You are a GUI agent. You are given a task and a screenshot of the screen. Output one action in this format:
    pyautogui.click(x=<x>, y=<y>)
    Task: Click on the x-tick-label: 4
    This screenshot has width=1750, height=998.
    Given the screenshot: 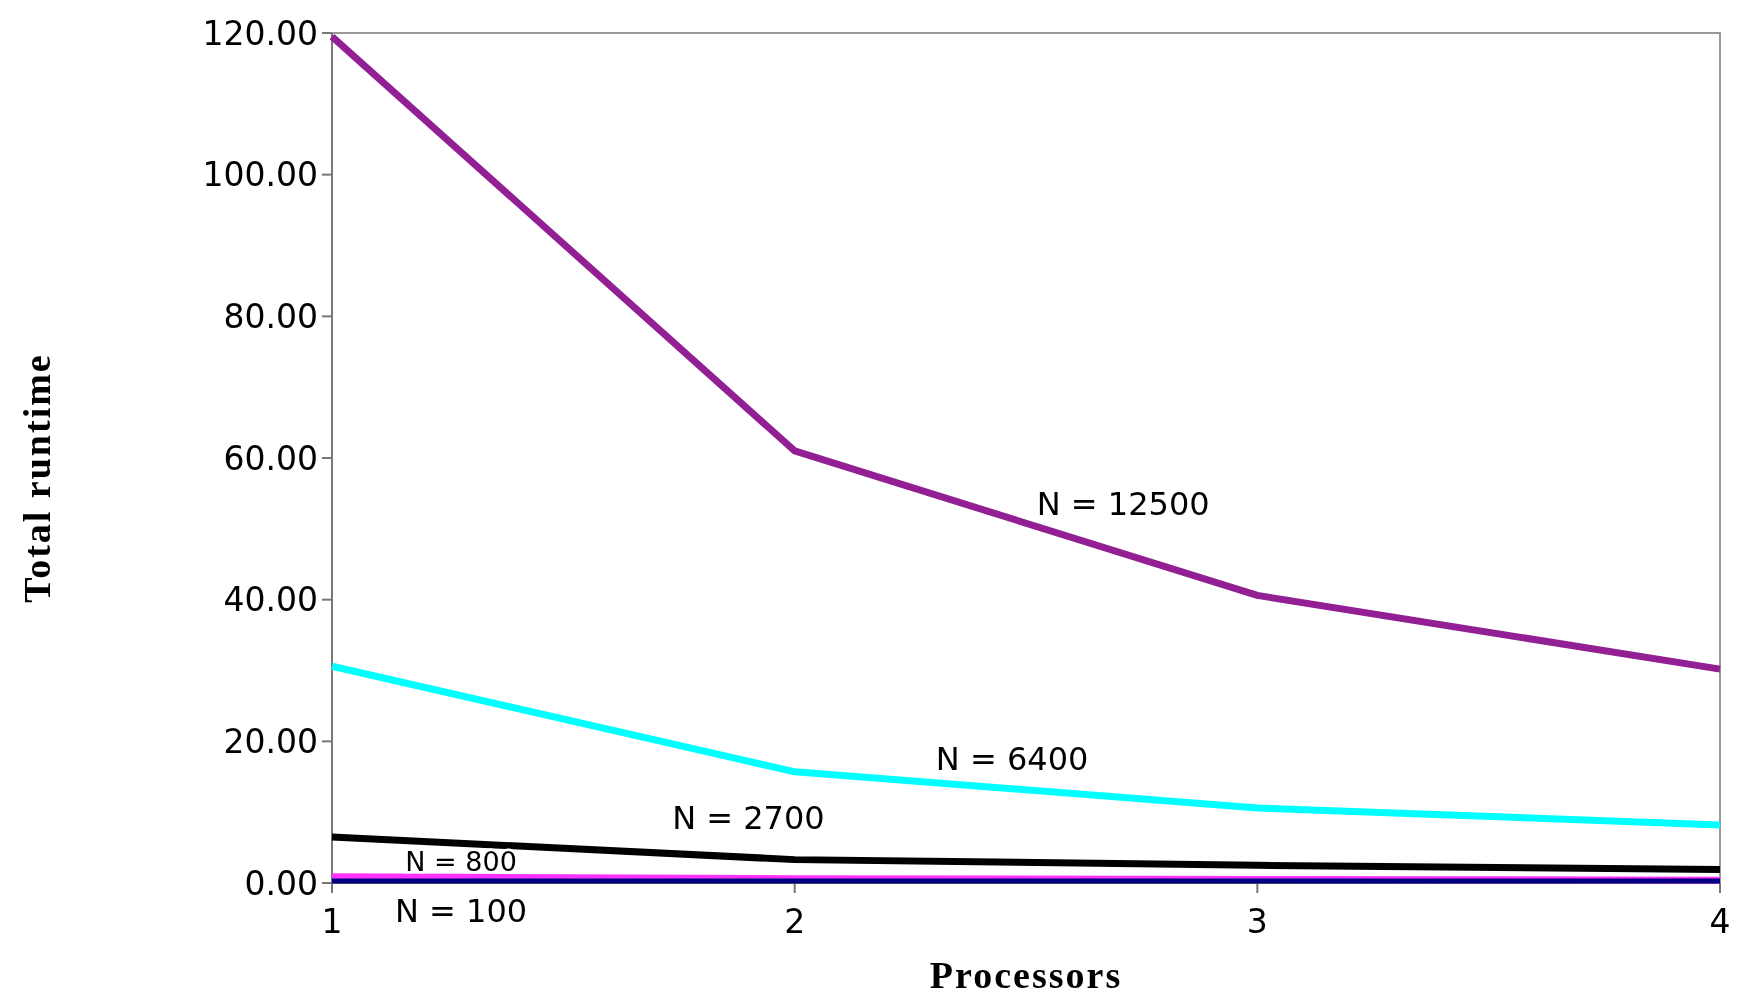 What is the action you would take?
    pyautogui.click(x=1720, y=921)
    